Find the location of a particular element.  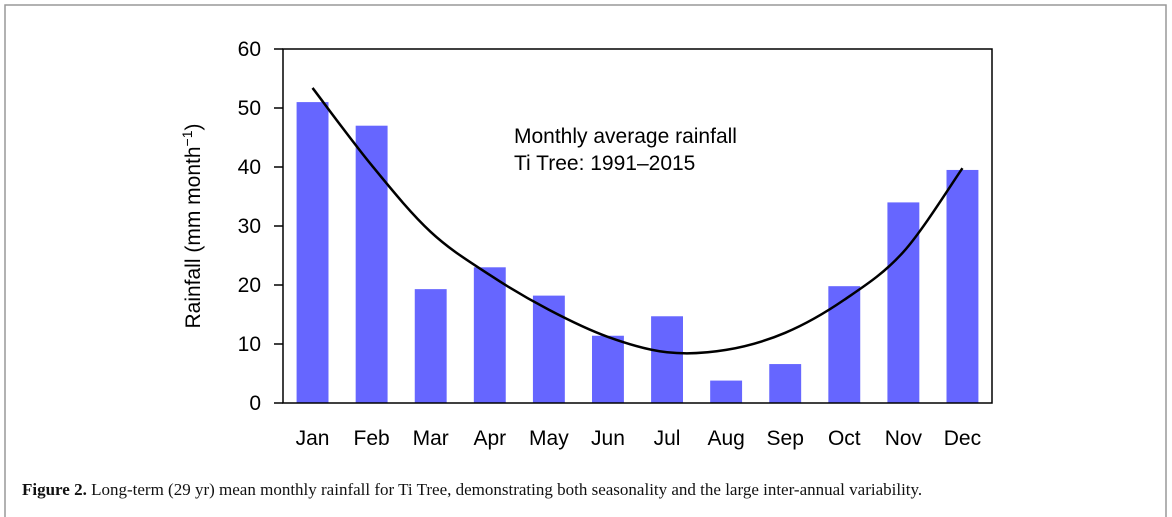

y-tick-label: 30 is located at coordinates (249, 226).